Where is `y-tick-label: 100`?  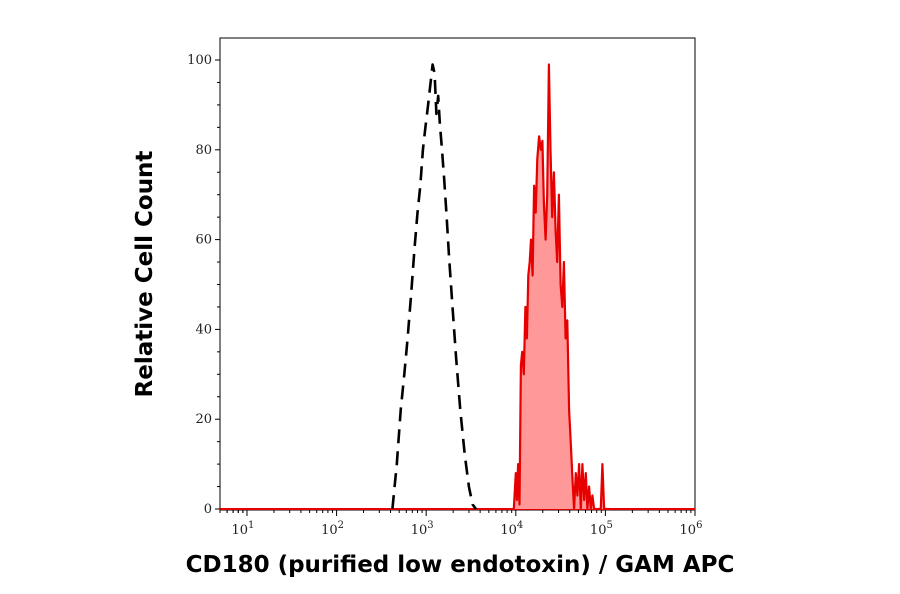
y-tick-label: 100 is located at coordinates (199, 60).